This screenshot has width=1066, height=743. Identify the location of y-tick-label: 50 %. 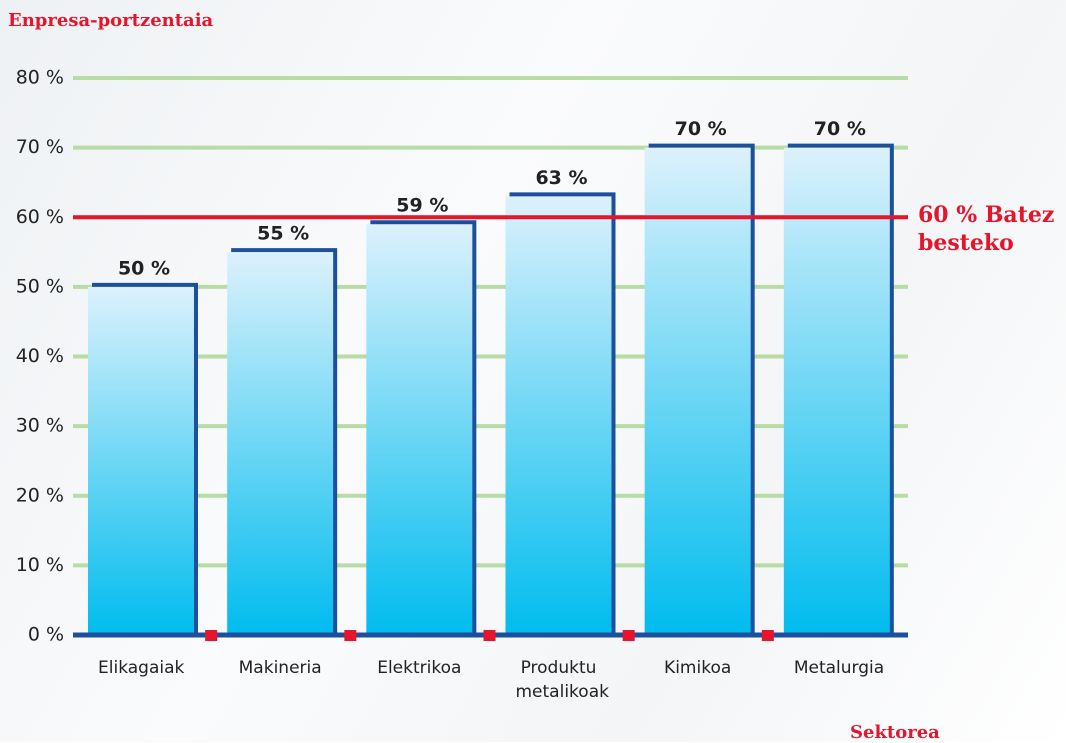
(40, 286).